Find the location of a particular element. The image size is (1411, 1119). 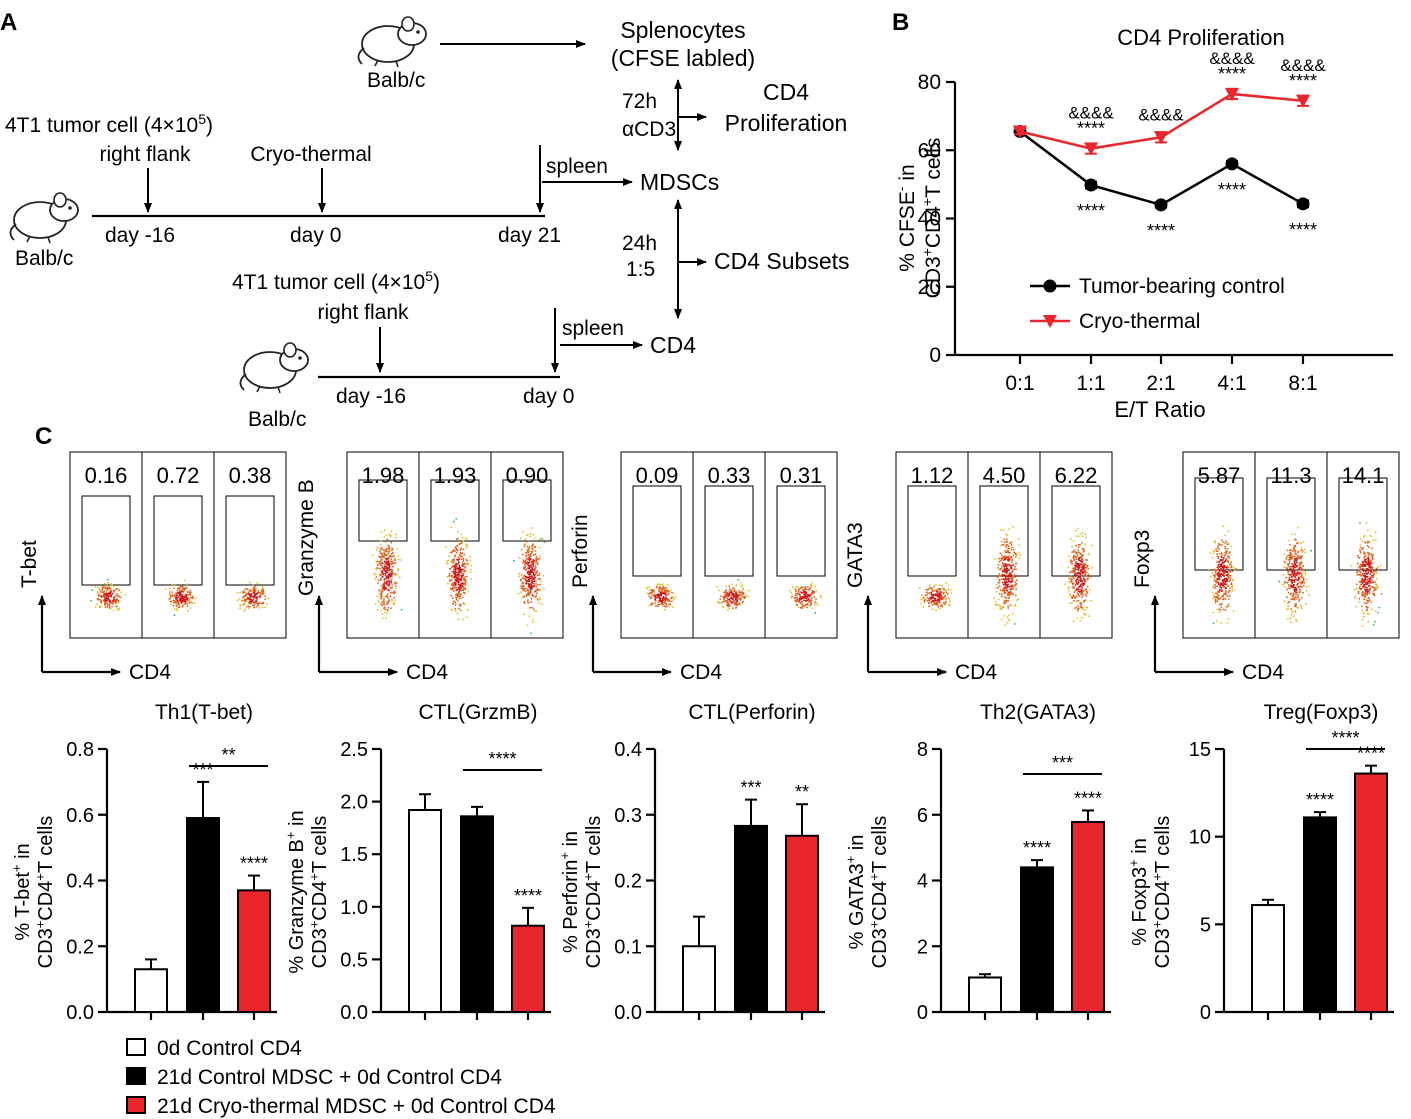

legend-swatch-21d-cryo is located at coordinates (136, 1105).